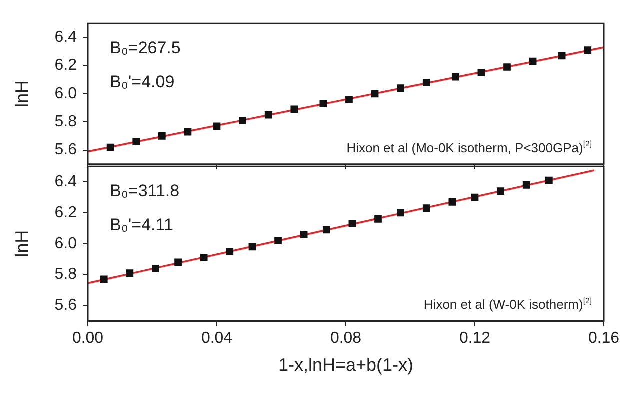  I want to click on annotation: B₀=267.5, so click(145, 48).